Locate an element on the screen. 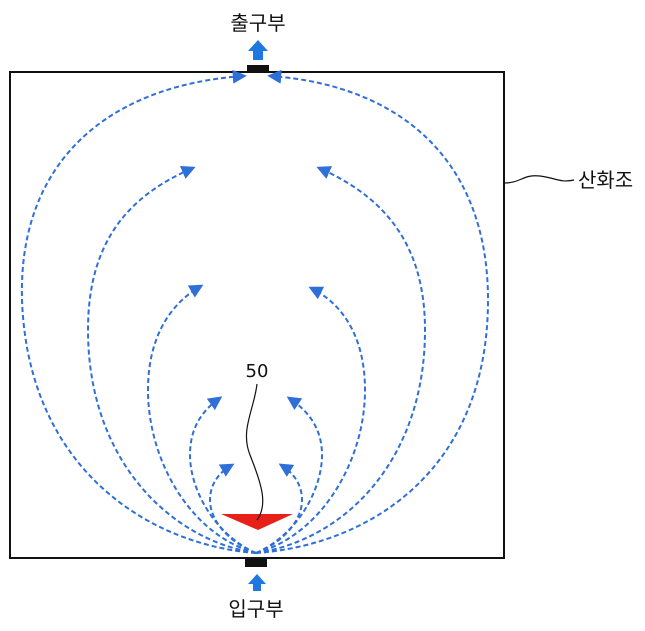 This screenshot has width=645, height=631. tank-leader-line is located at coordinates (539, 179).